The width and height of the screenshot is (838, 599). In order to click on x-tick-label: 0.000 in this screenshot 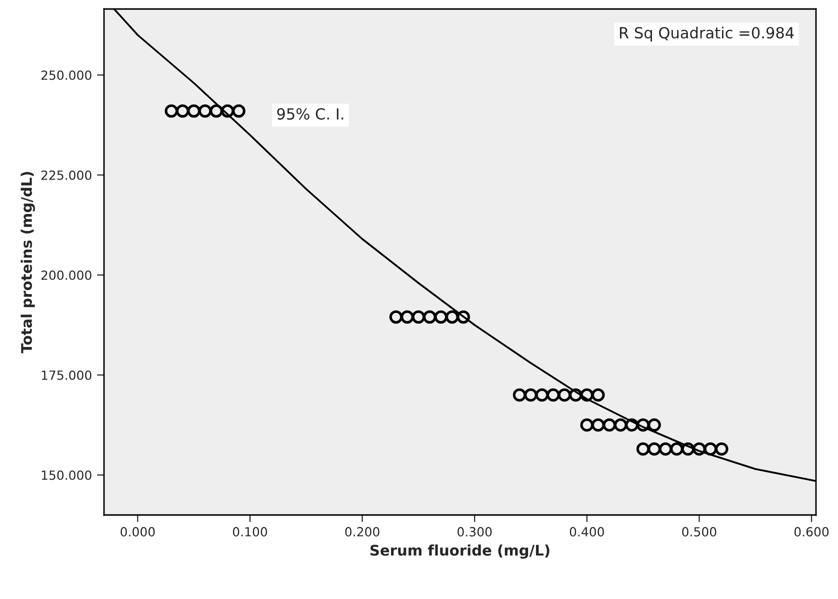, I will do `click(137, 531)`.